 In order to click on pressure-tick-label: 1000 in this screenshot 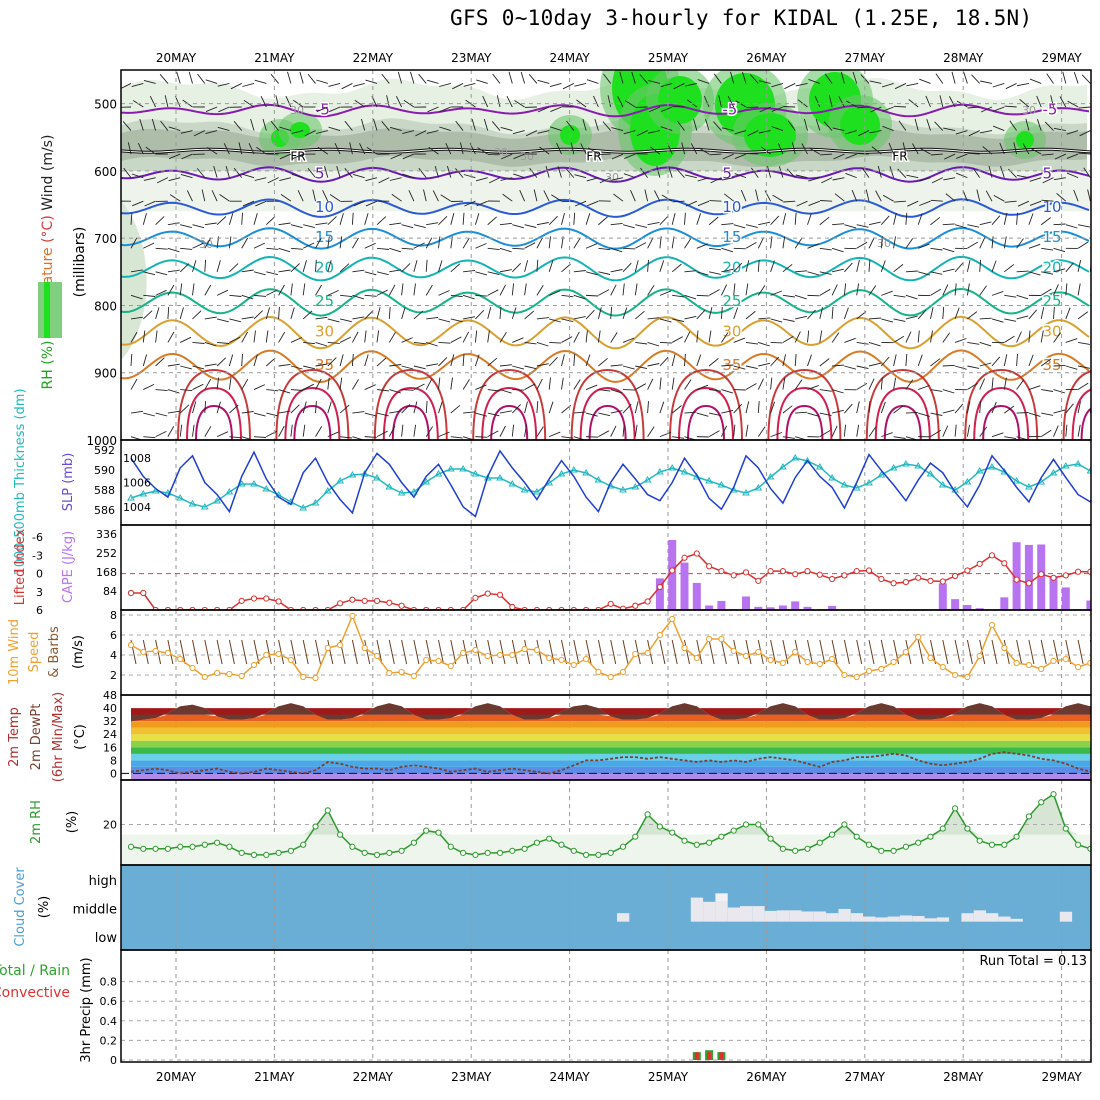, I will do `click(101, 441)`.